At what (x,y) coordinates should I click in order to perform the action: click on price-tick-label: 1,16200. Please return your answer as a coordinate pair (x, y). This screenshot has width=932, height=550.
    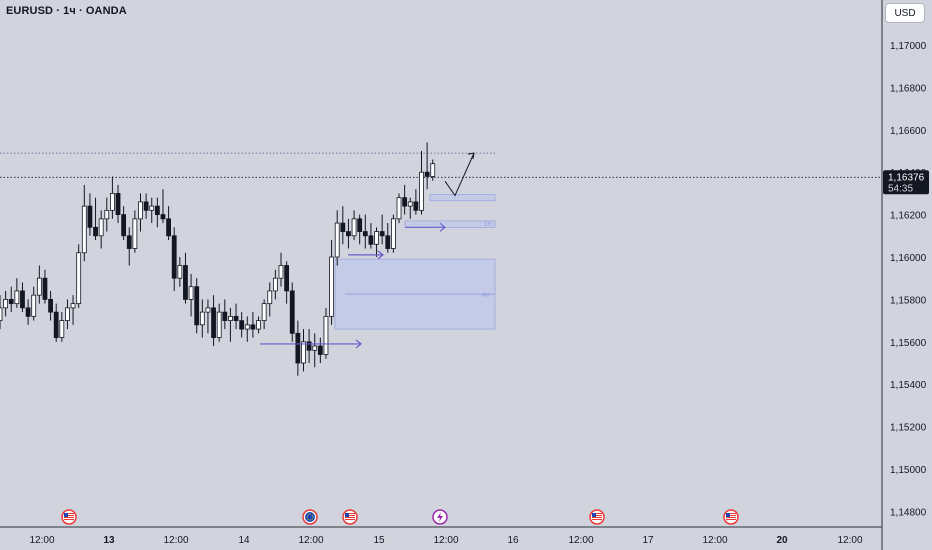
    Looking at the image, I should click on (908, 216).